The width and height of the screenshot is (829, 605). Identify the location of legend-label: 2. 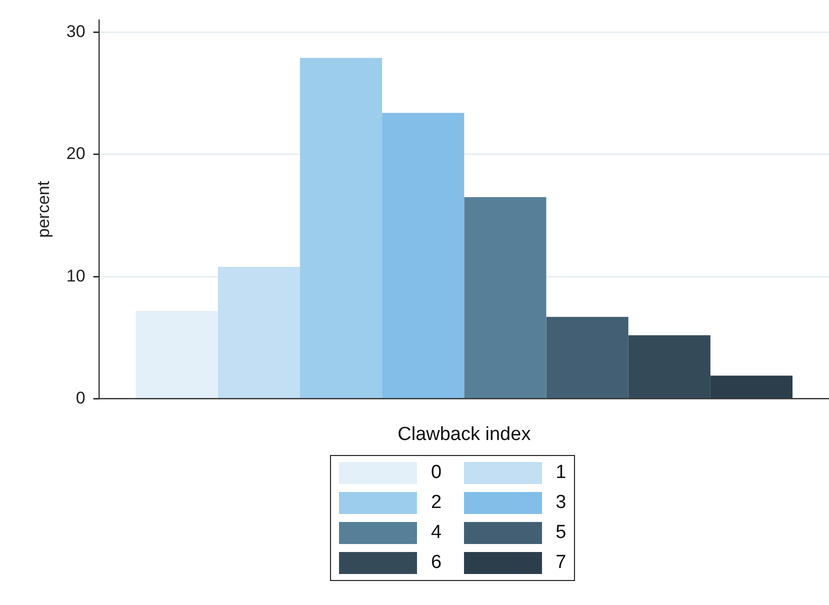
(436, 503).